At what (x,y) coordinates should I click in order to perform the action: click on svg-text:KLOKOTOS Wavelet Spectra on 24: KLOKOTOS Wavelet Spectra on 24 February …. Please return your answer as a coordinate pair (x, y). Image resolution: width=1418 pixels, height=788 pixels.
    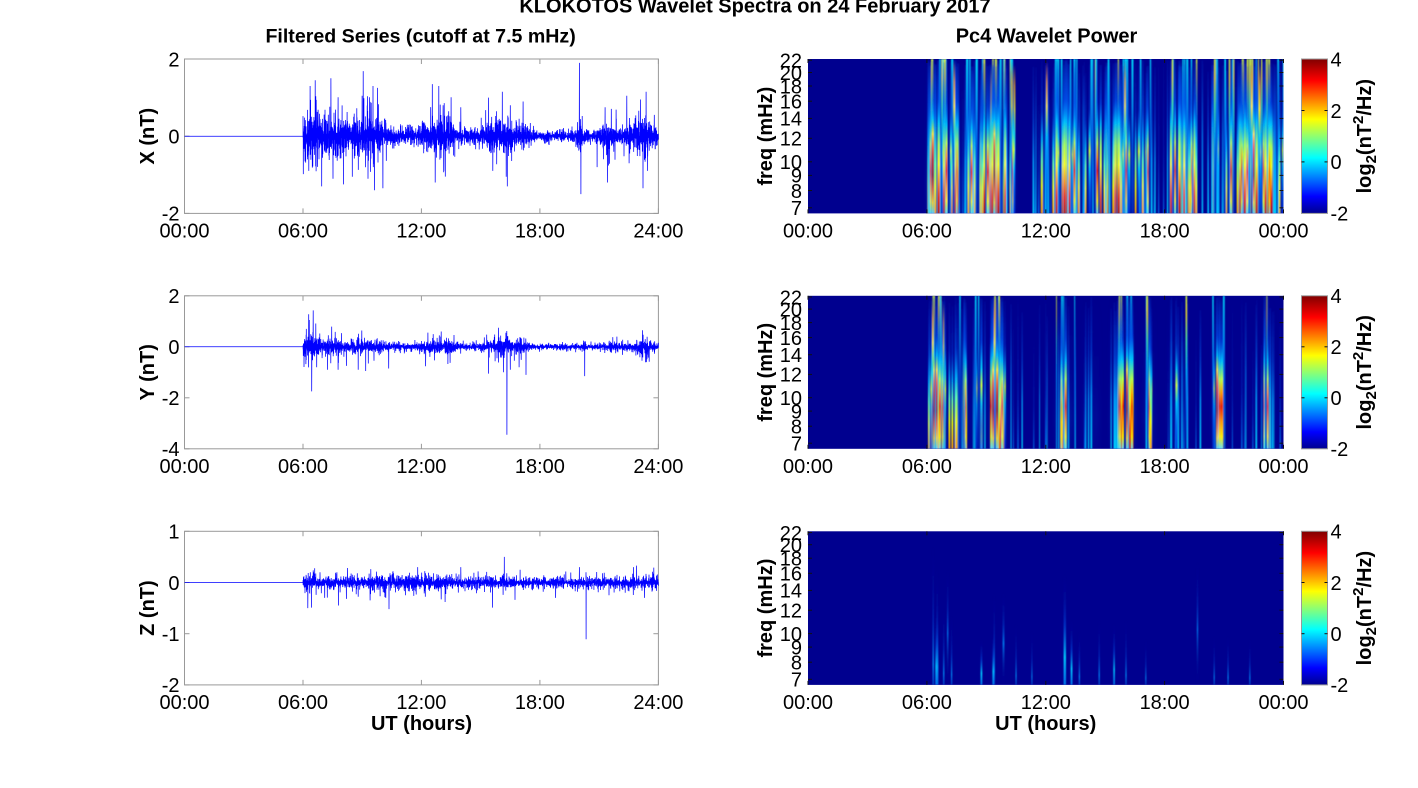
    Looking at the image, I should click on (754, 9).